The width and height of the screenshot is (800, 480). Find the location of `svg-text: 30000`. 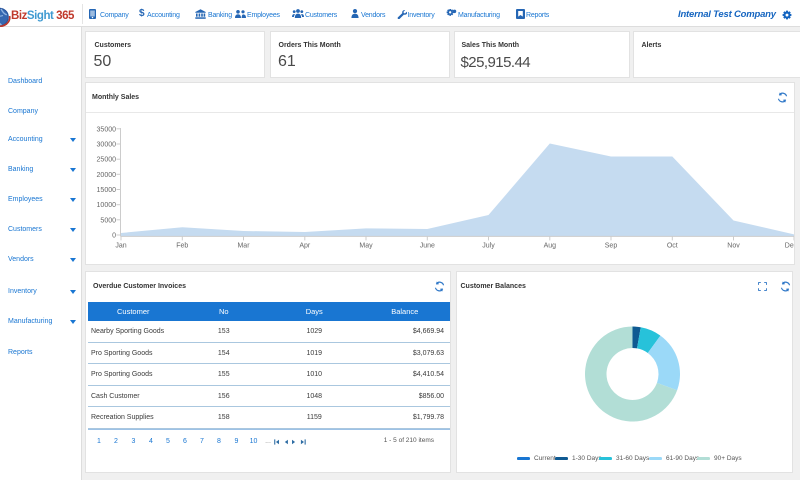

svg-text: 30000 is located at coordinates (107, 145).